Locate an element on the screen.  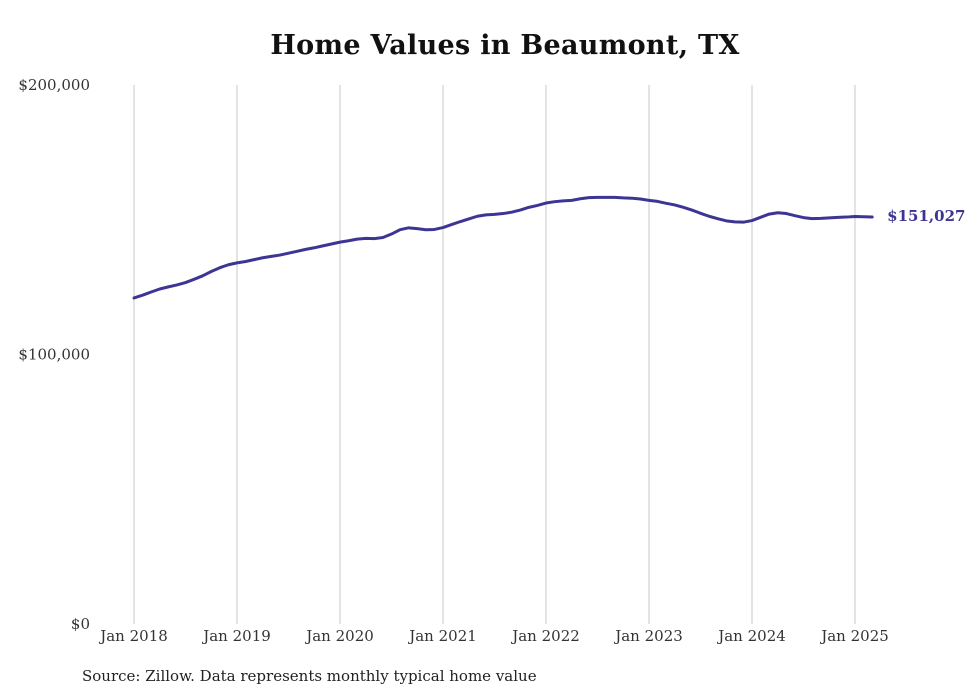
end-value-label: $151,027 is located at coordinates (926, 216).